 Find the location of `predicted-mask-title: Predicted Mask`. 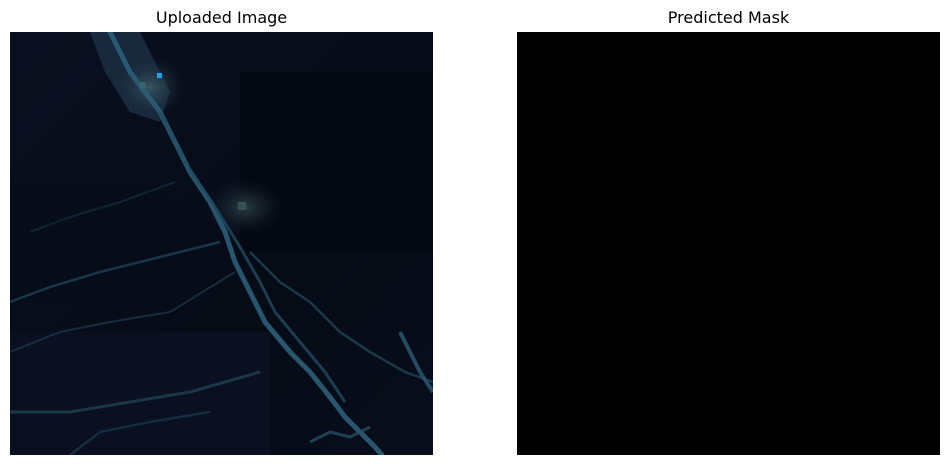

predicted-mask-title: Predicted Mask is located at coordinates (728, 17).